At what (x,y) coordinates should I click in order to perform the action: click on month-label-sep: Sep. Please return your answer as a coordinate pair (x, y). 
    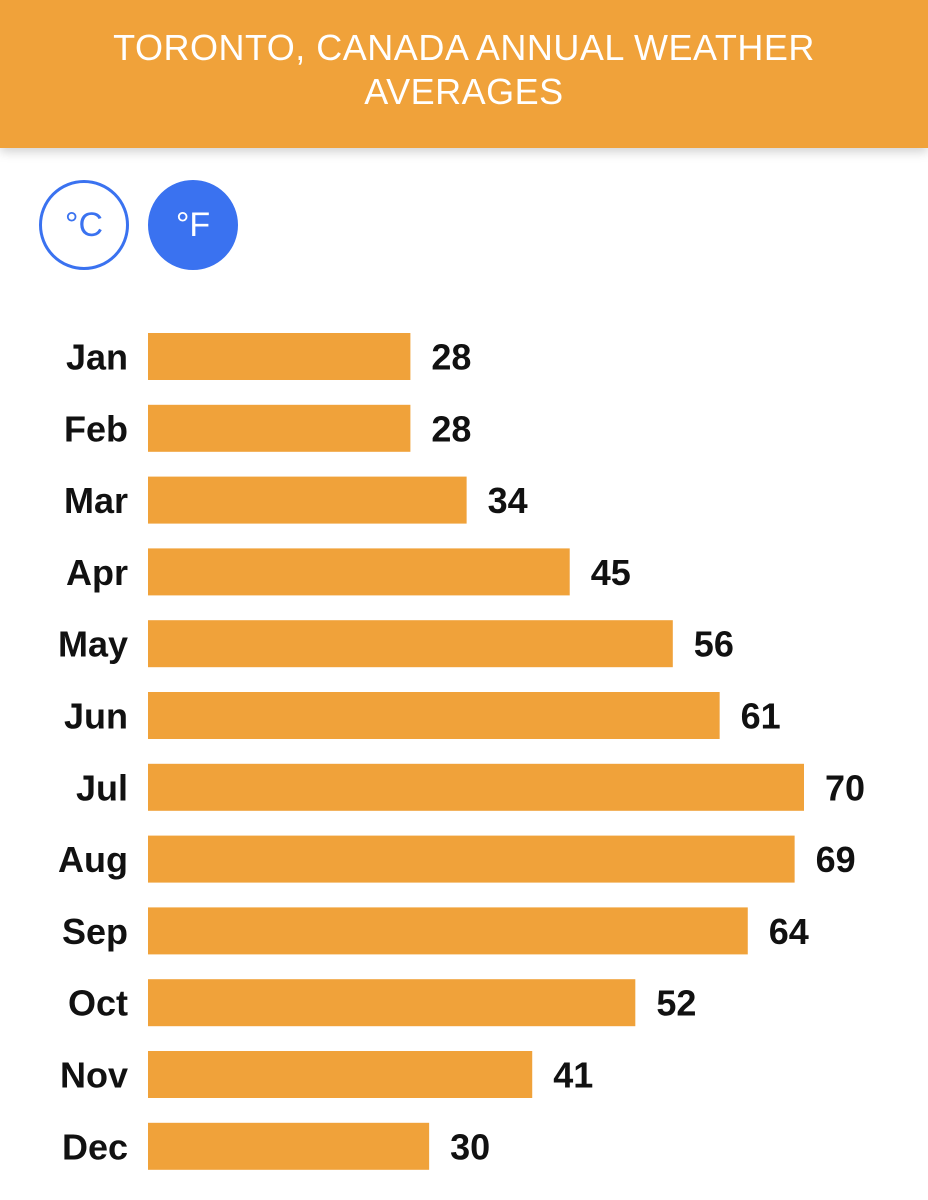
    Looking at the image, I should click on (95, 931).